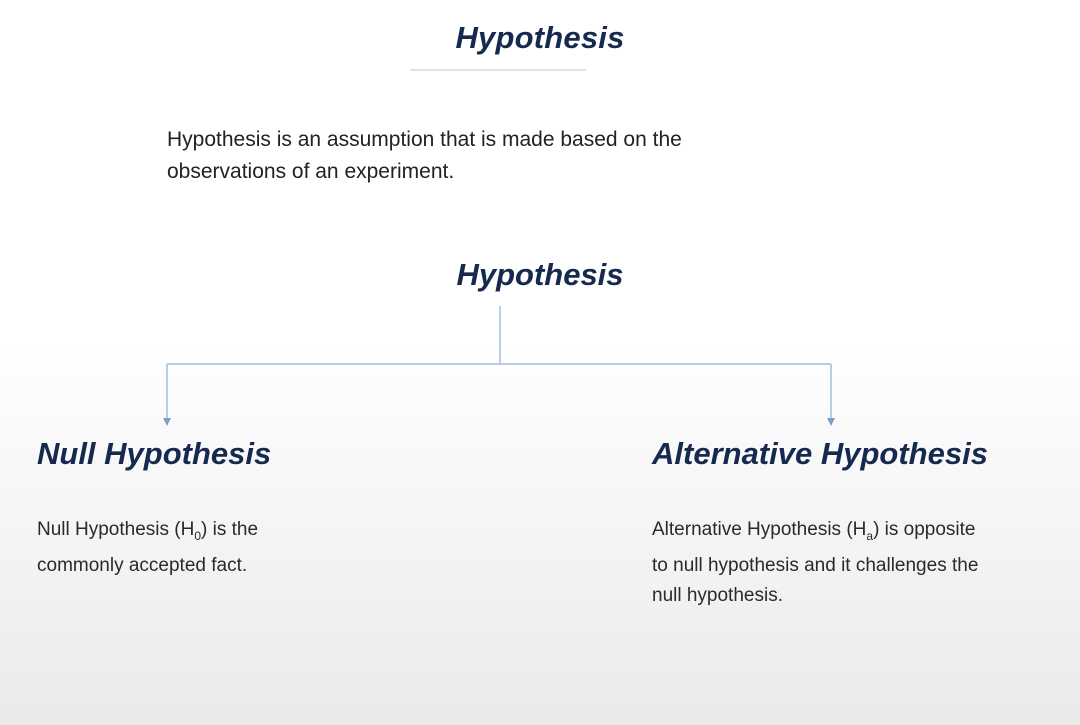 The width and height of the screenshot is (1080, 725). I want to click on diagram-root-node: Hypothesis, so click(540, 274).